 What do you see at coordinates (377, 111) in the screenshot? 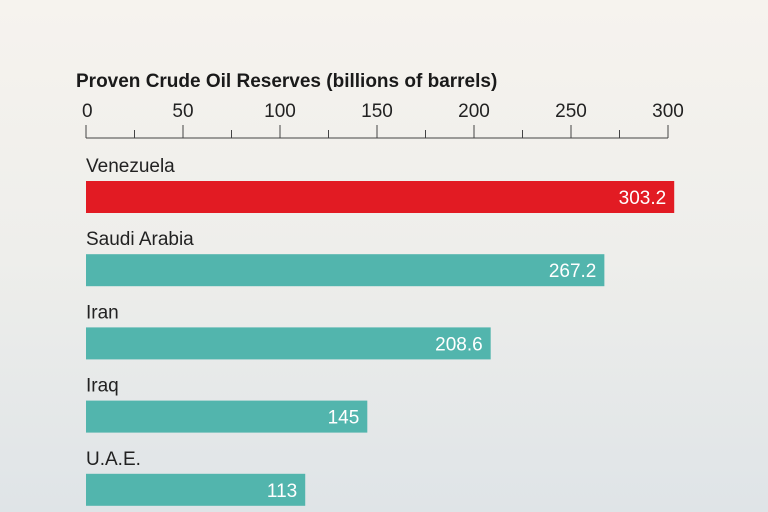
I see `tick-label: 150` at bounding box center [377, 111].